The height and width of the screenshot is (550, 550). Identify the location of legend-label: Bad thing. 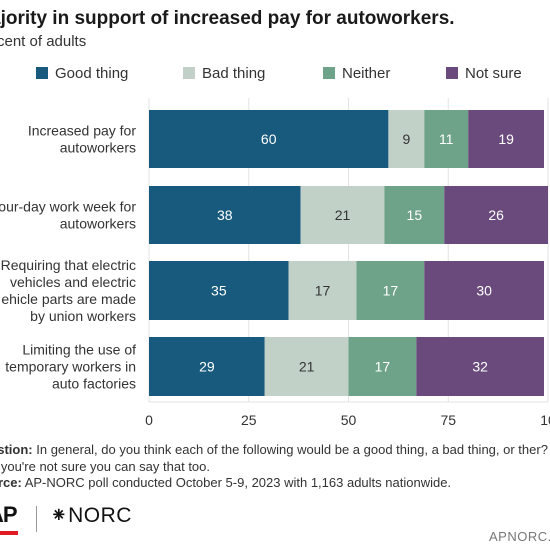
(234, 73).